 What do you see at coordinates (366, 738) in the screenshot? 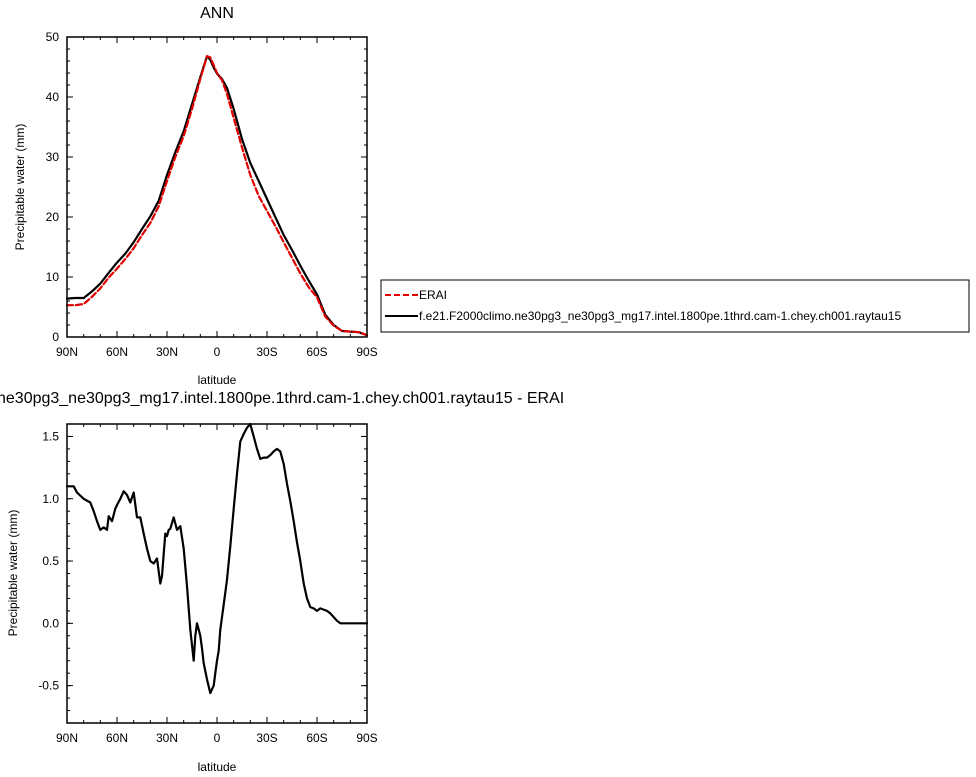
I see `bottom-x-tick-label: 90S` at bounding box center [366, 738].